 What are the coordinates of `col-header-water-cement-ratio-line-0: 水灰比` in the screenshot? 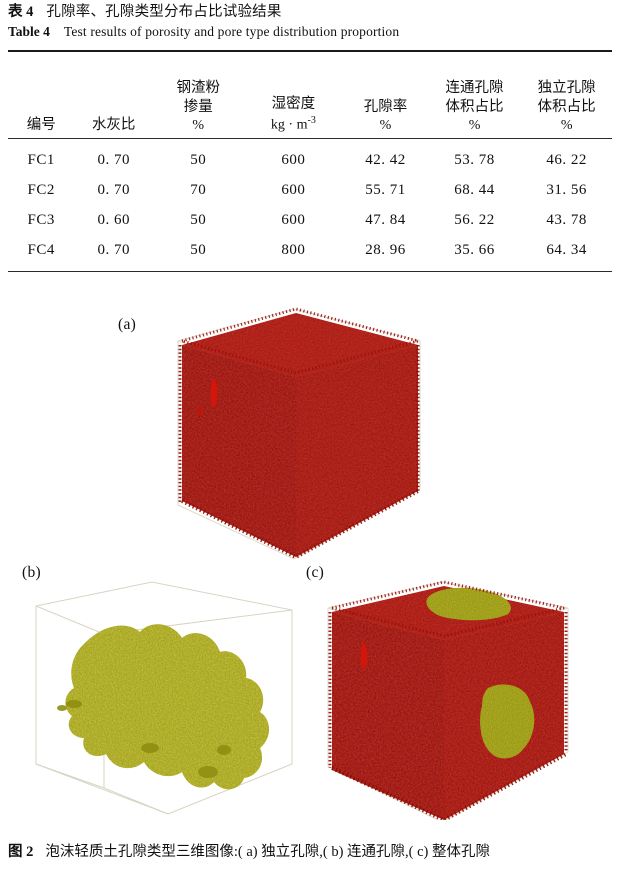 It's located at (113, 125).